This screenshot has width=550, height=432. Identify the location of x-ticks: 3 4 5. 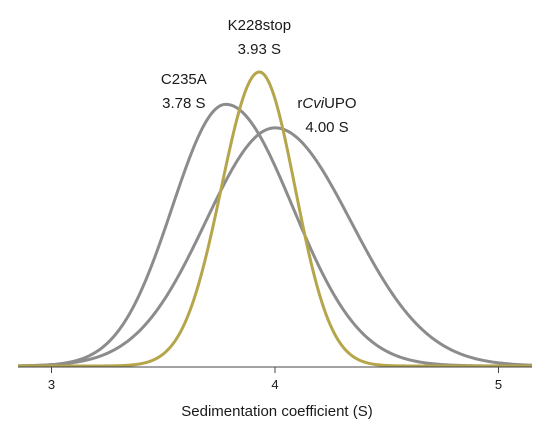
(275, 379).